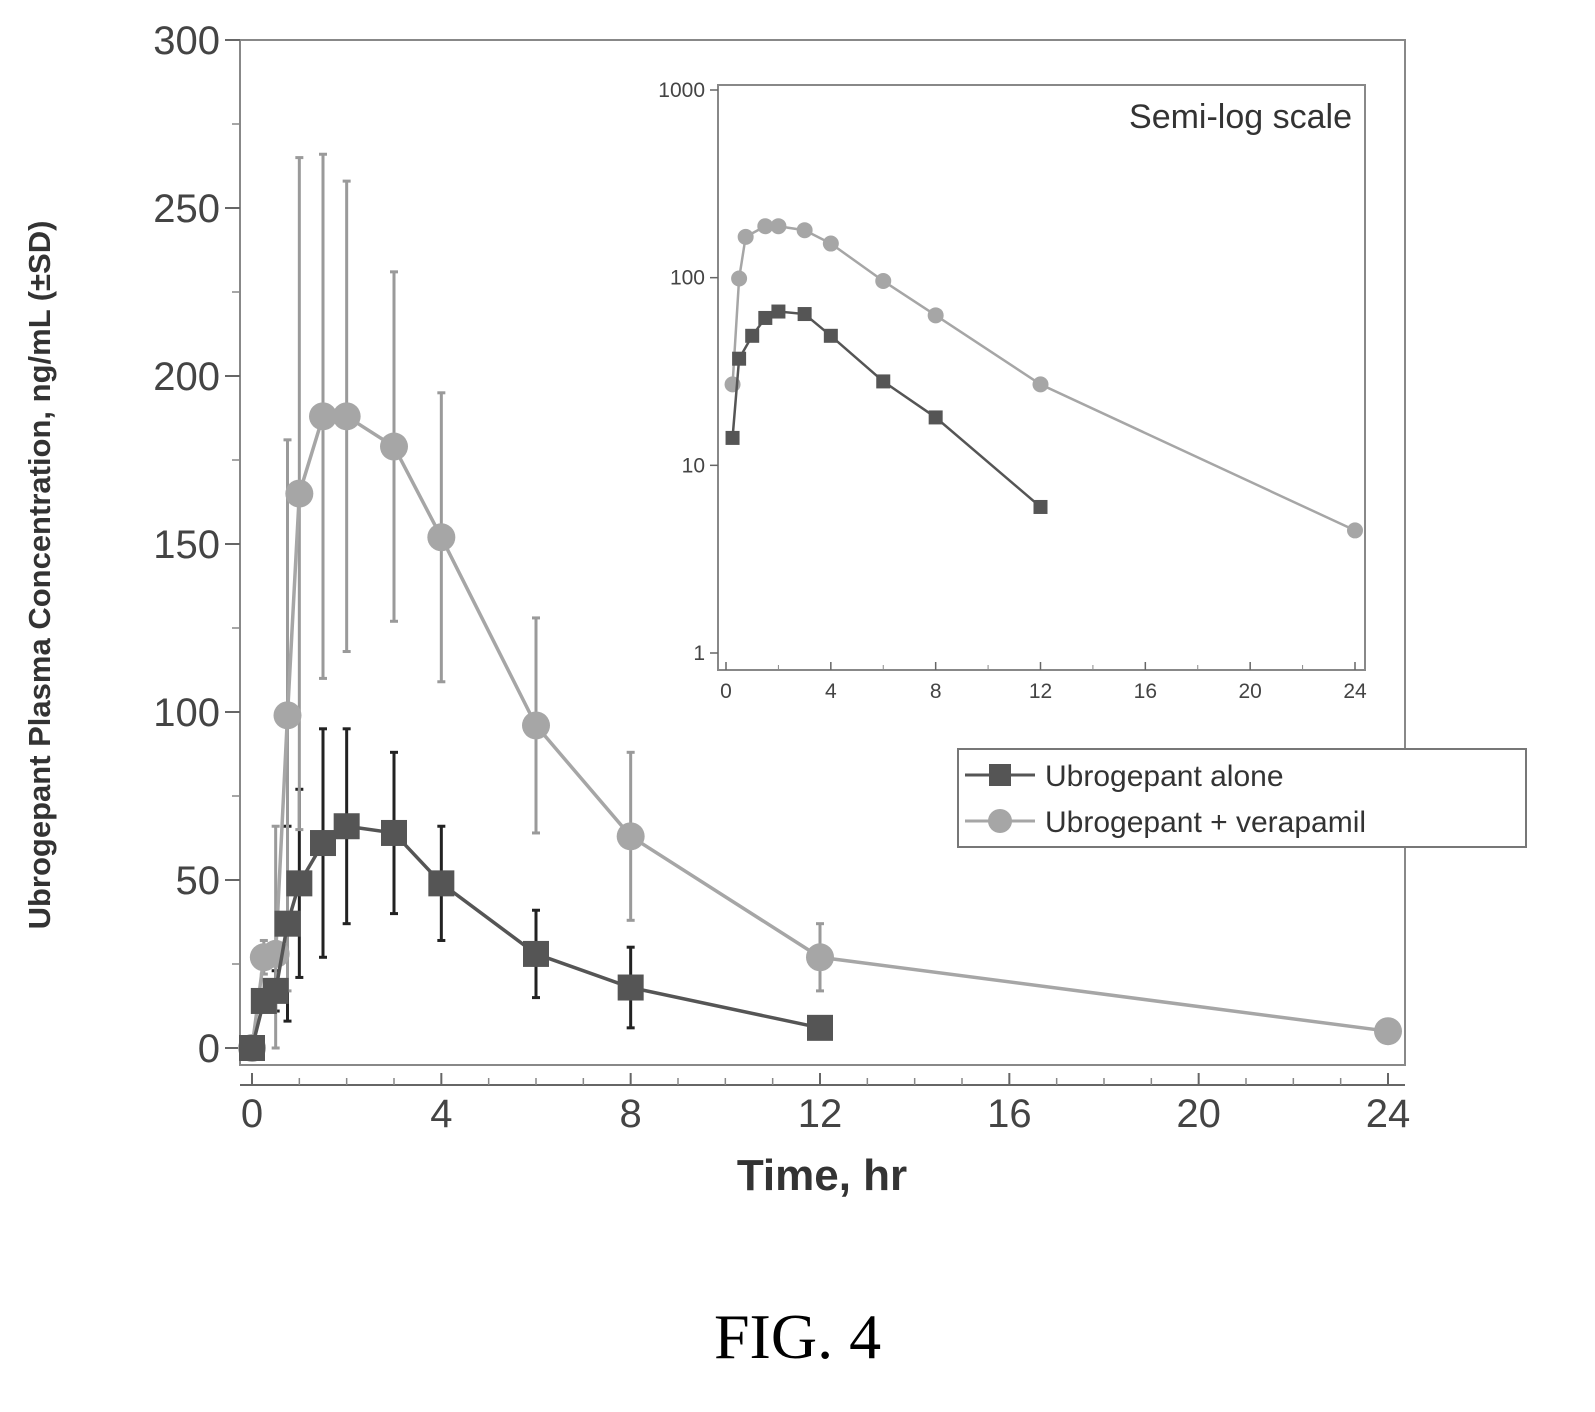 The width and height of the screenshot is (1595, 1412). What do you see at coordinates (186, 41) in the screenshot?
I see `main-y-tick-label: 300` at bounding box center [186, 41].